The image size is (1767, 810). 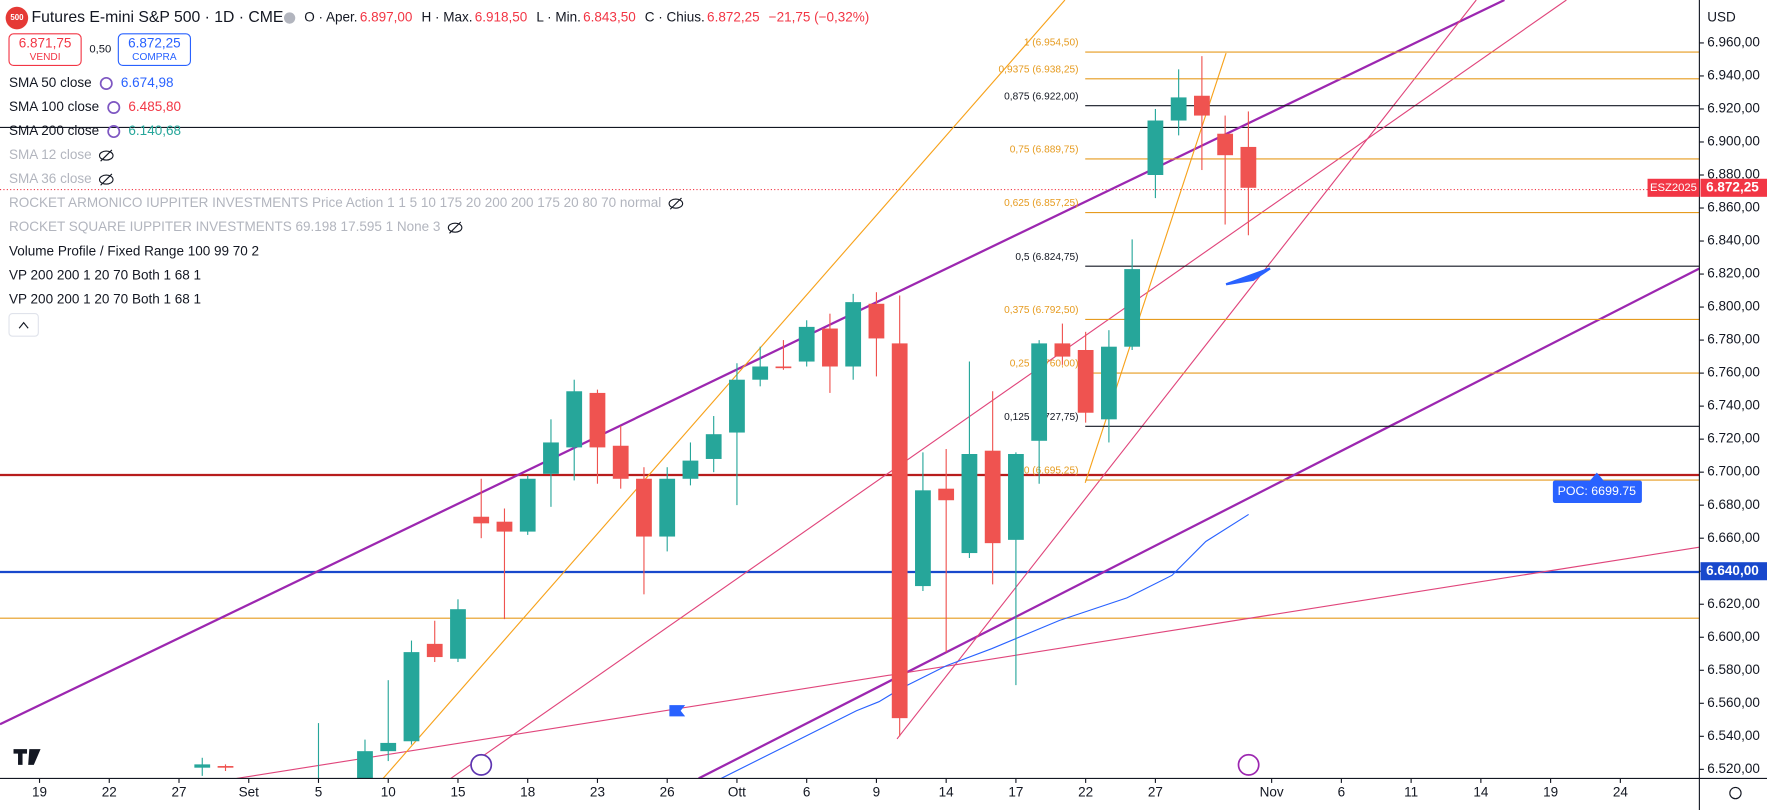 I want to click on poc-box, so click(x=1597, y=492).